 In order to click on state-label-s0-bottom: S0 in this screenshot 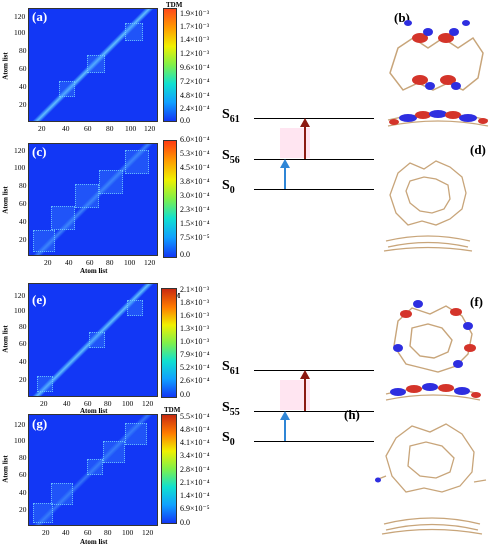, I will do `click(228, 439)`.